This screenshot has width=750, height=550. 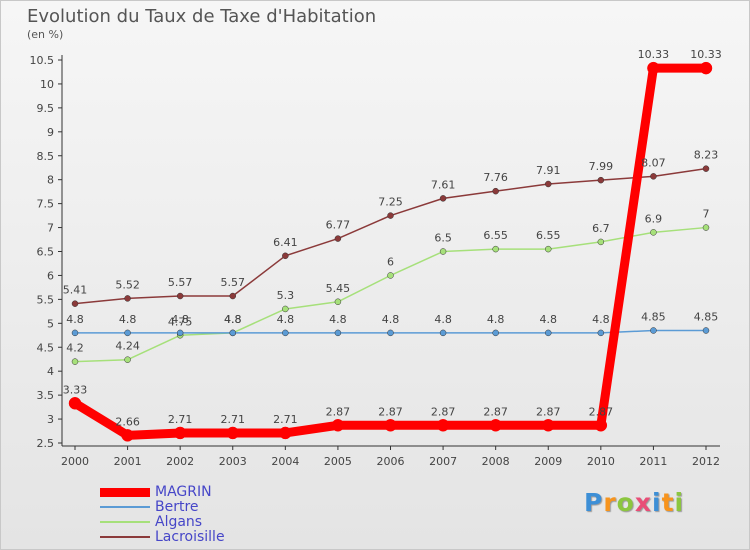 What do you see at coordinates (390, 202) in the screenshot?
I see `data-label-lacroisille: 7.25` at bounding box center [390, 202].